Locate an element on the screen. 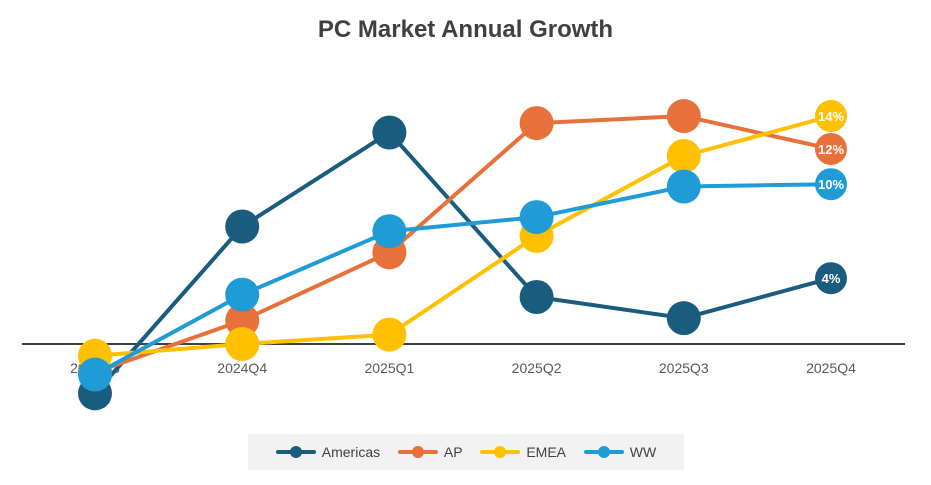  legend-item-americas: Americas is located at coordinates (328, 452).